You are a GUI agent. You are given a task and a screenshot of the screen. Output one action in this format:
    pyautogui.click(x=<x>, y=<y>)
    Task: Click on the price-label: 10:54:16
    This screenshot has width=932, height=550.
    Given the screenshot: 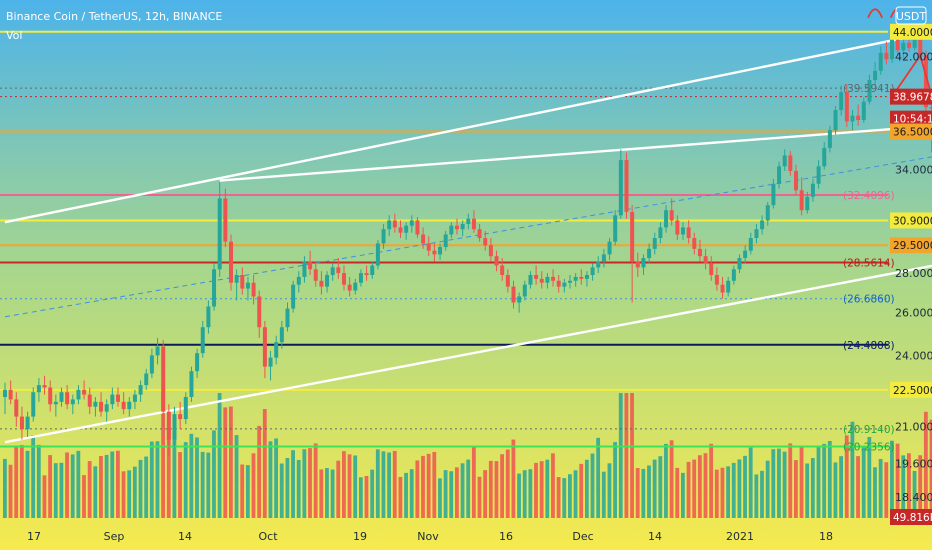 What is the action you would take?
    pyautogui.click(x=911, y=118)
    